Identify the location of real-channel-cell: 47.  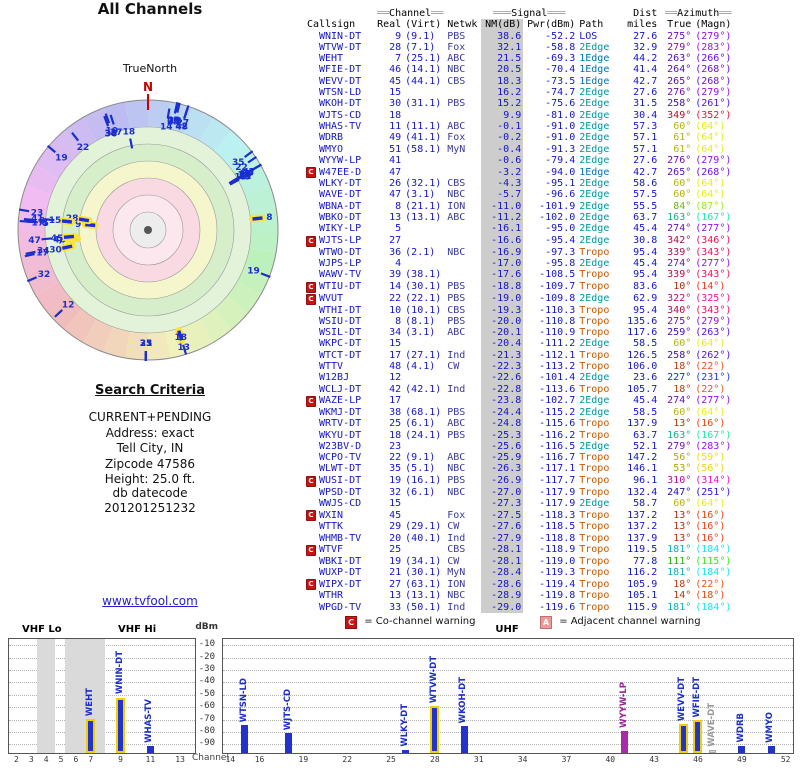
(395, 195).